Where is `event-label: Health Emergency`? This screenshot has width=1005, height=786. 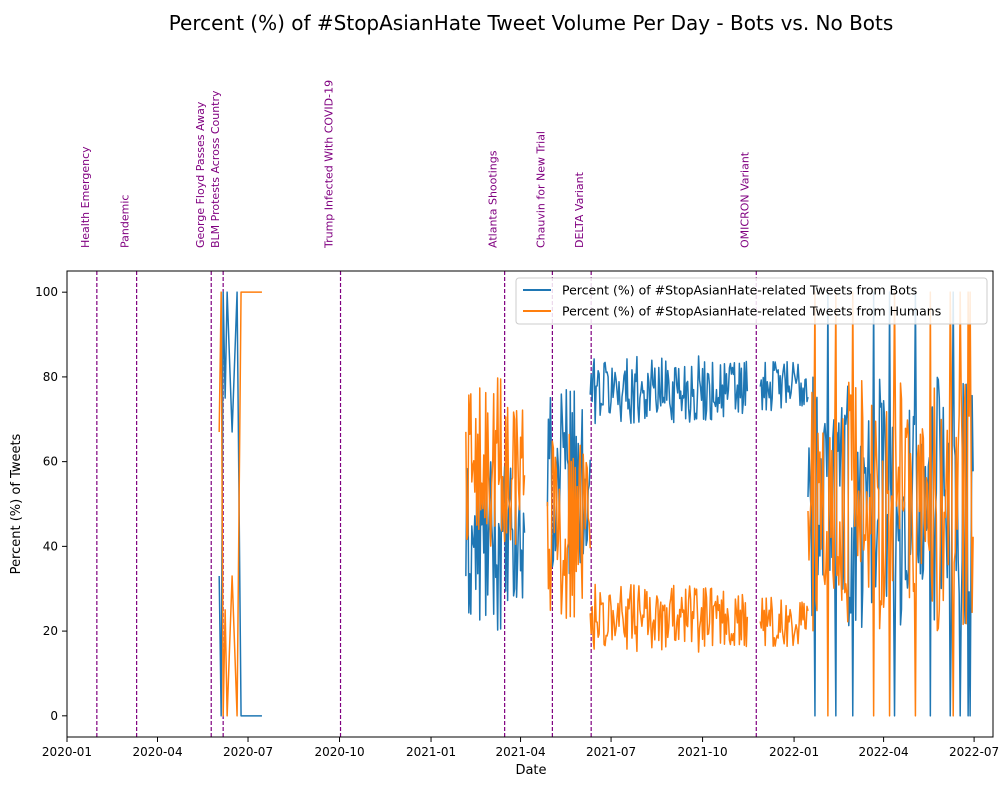
event-label: Health Emergency is located at coordinates (85, 197).